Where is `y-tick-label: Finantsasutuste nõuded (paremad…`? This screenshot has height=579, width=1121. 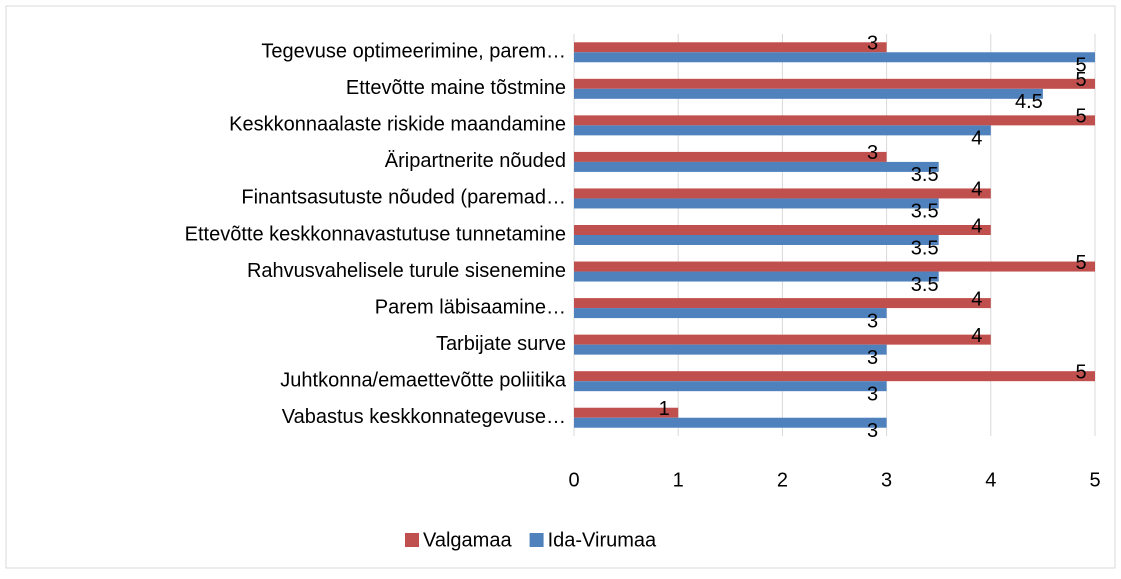 y-tick-label: Finantsasutuste nõuded (paremad… is located at coordinates (403, 198).